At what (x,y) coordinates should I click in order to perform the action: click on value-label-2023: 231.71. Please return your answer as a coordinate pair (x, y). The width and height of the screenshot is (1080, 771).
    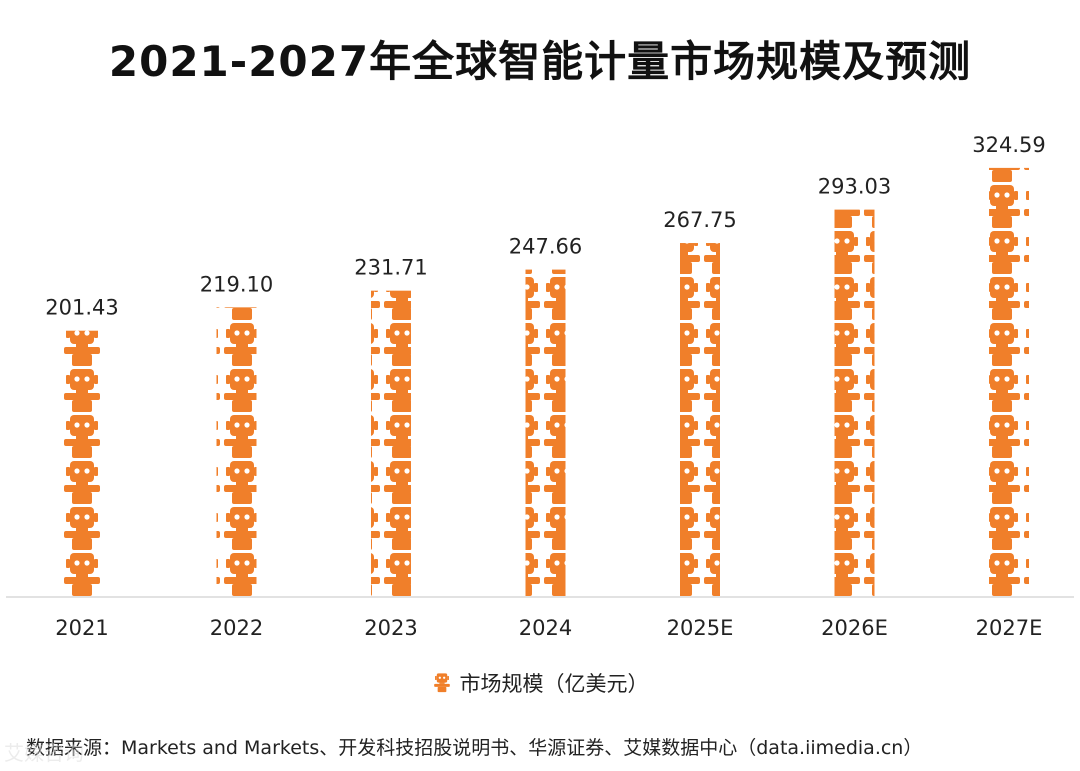
    Looking at the image, I should click on (390, 268).